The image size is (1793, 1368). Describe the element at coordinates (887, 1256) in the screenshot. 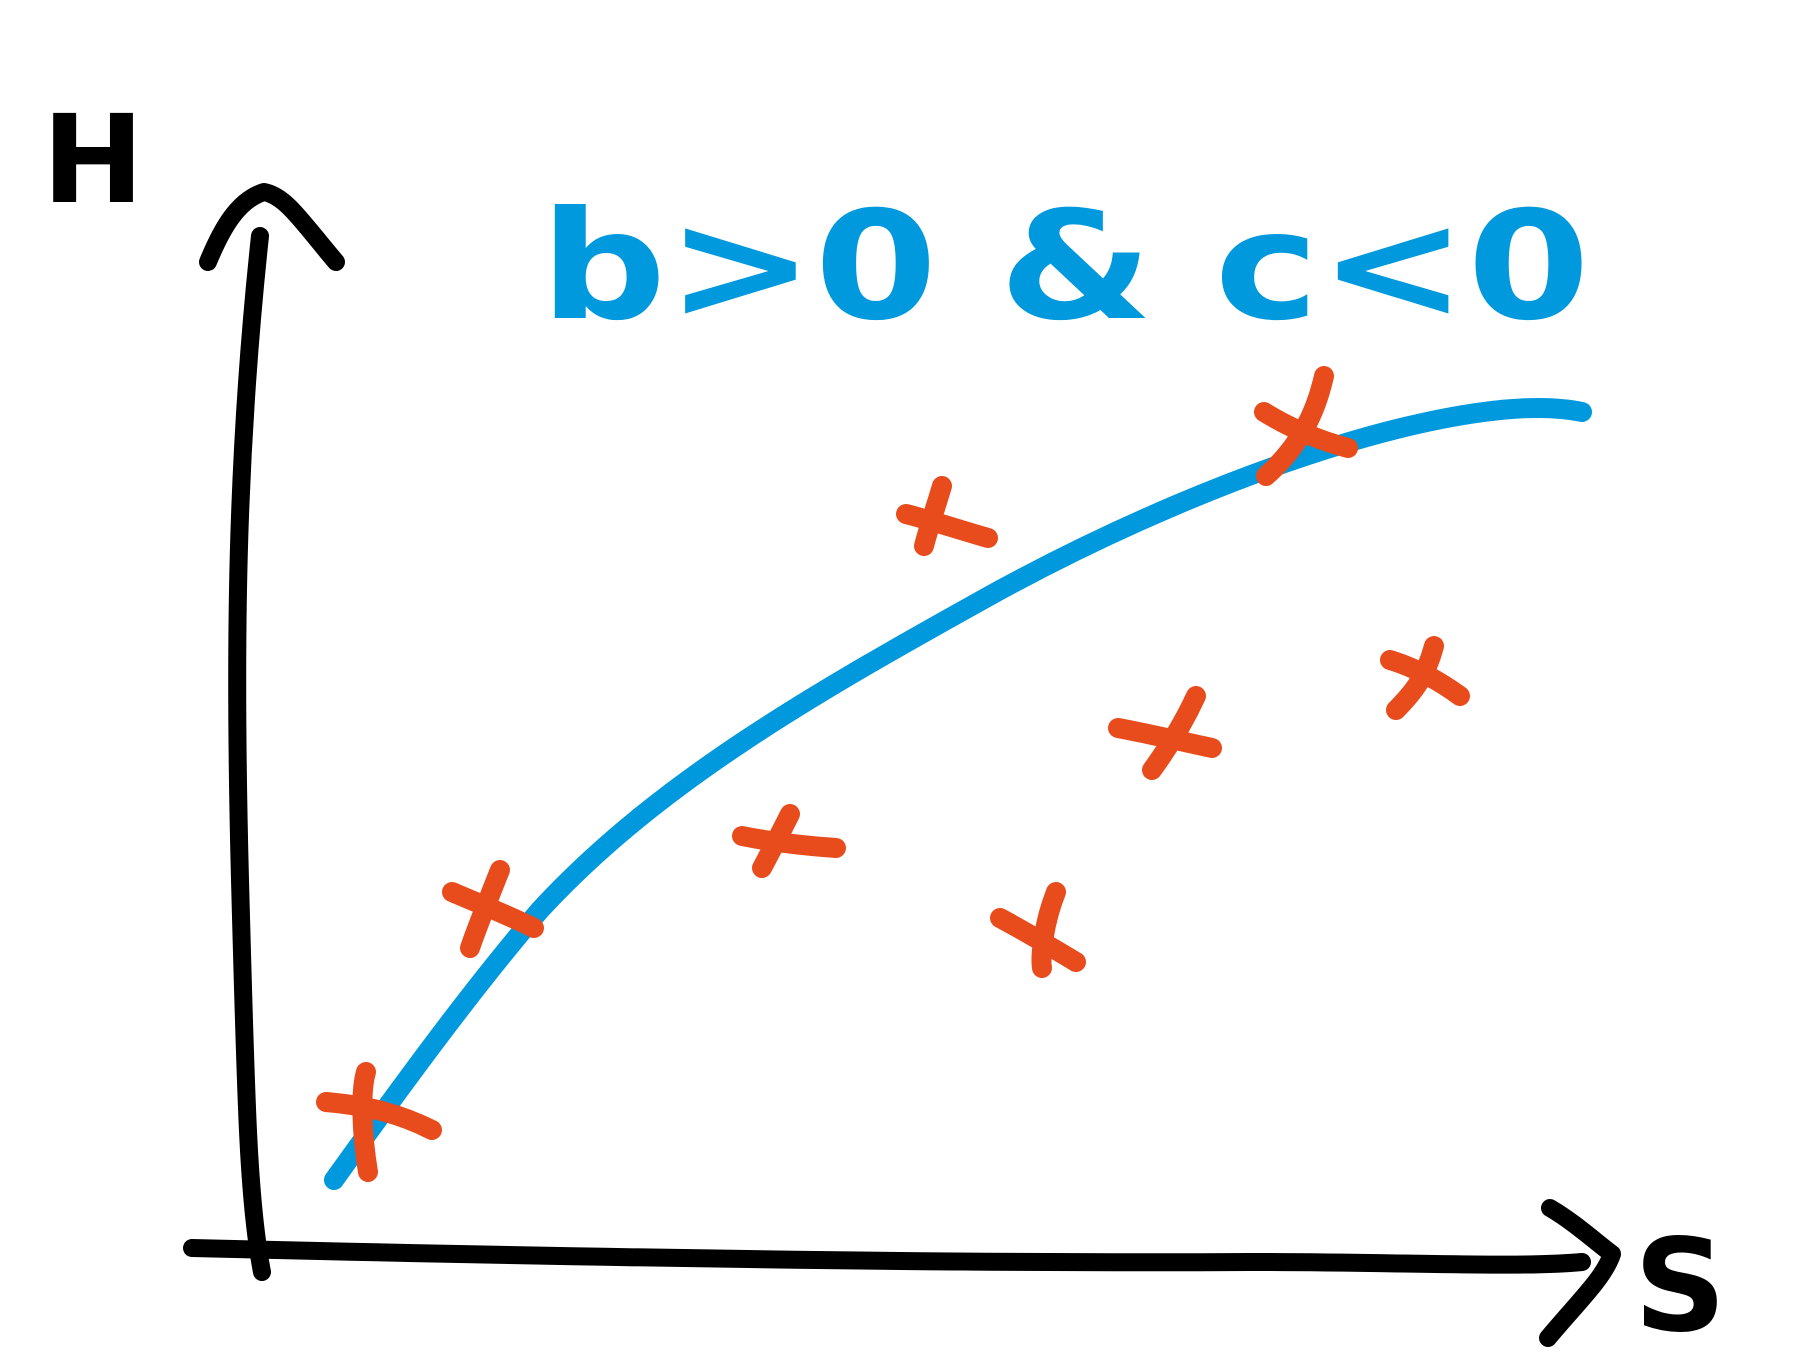

I see `x-axis-line` at that location.